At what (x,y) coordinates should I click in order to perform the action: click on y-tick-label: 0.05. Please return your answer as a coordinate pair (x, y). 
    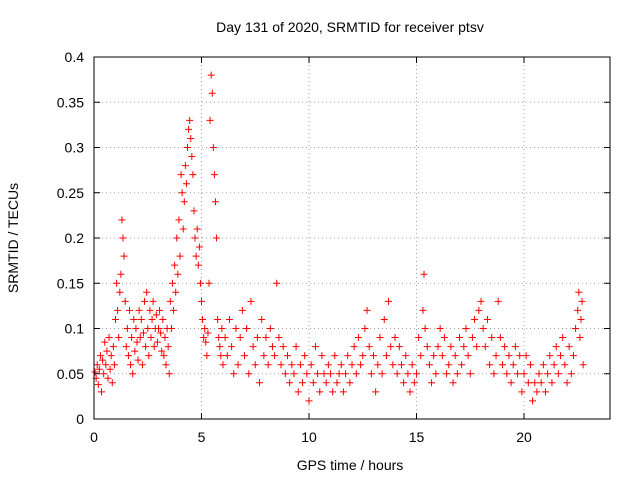
    Looking at the image, I should click on (70, 374).